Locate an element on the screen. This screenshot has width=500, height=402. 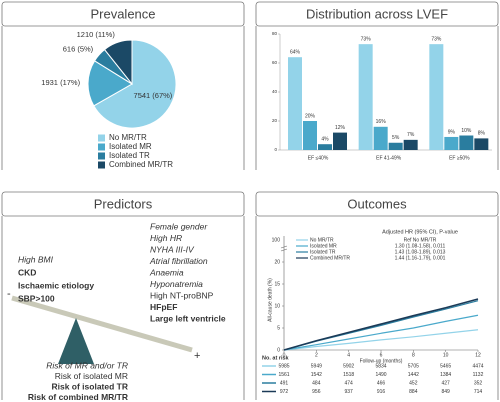
slice-label: 1210 (11%) is located at coordinates (96, 34).